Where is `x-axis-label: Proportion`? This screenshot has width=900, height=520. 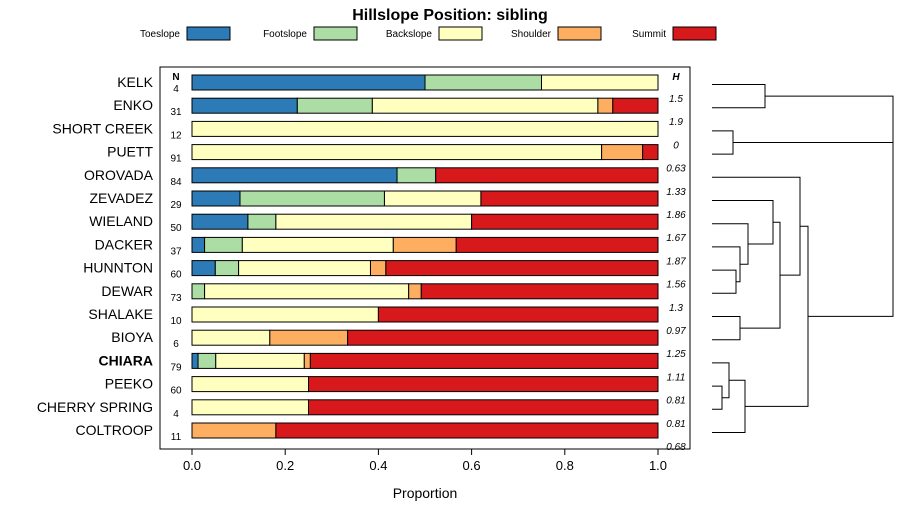
x-axis-label: Proportion is located at coordinates (425, 493).